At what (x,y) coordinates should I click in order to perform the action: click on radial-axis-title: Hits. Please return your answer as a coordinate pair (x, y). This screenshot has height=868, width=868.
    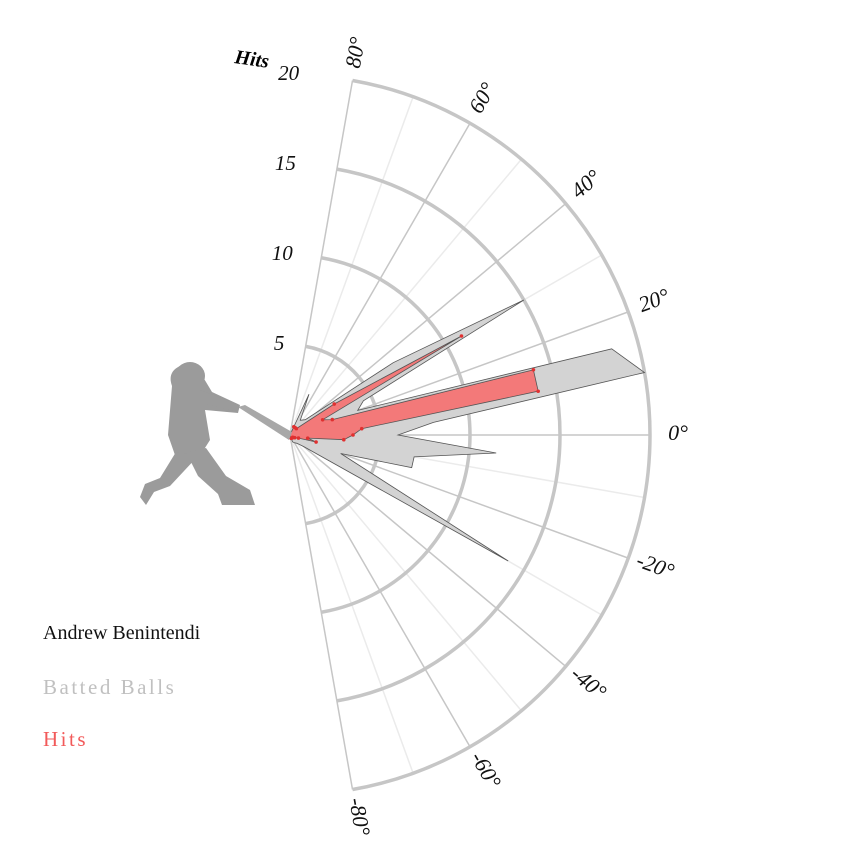
    Looking at the image, I should click on (251, 59).